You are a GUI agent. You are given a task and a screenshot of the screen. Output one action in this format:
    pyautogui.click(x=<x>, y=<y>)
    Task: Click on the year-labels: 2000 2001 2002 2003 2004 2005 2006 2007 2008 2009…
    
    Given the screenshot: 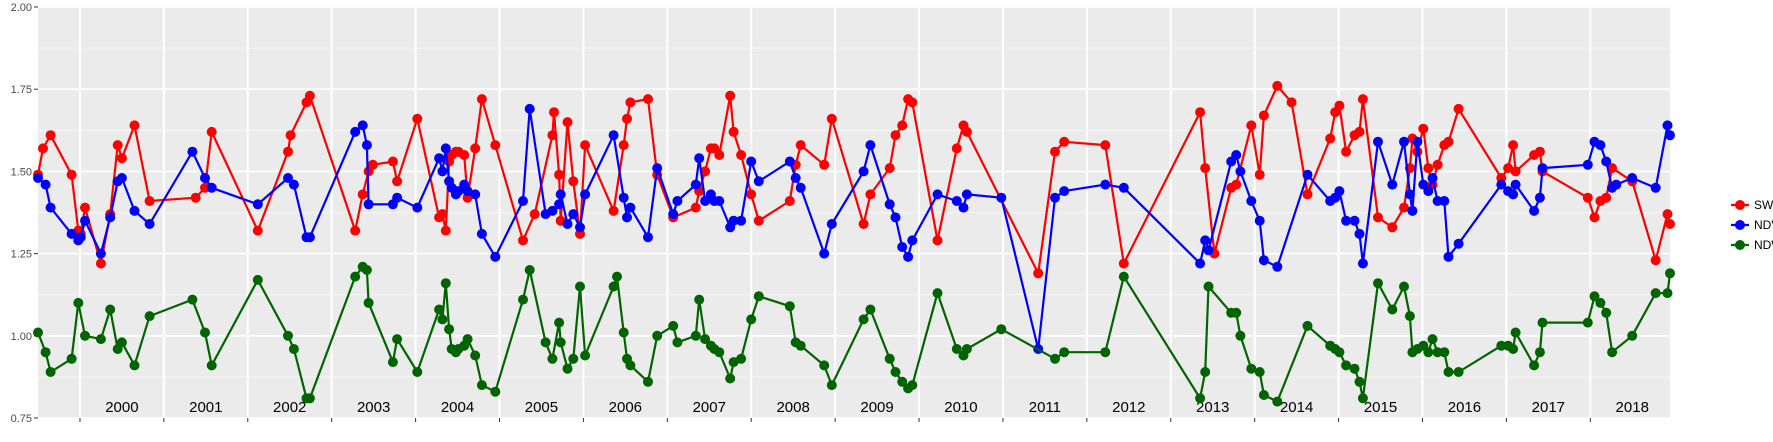 What is the action you would take?
    pyautogui.click(x=877, y=407)
    